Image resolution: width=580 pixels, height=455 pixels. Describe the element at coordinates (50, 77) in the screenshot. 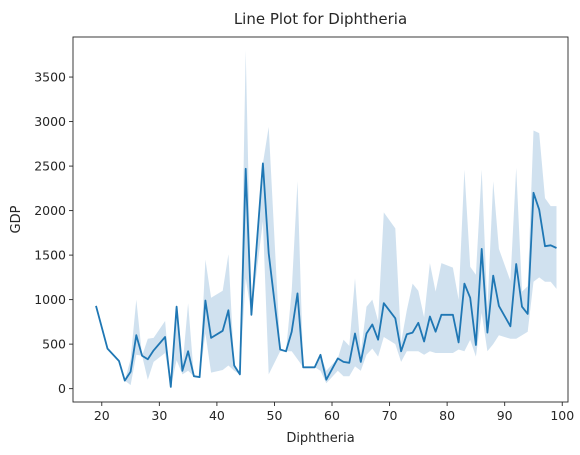

I see `y-tick-label: 3500` at that location.